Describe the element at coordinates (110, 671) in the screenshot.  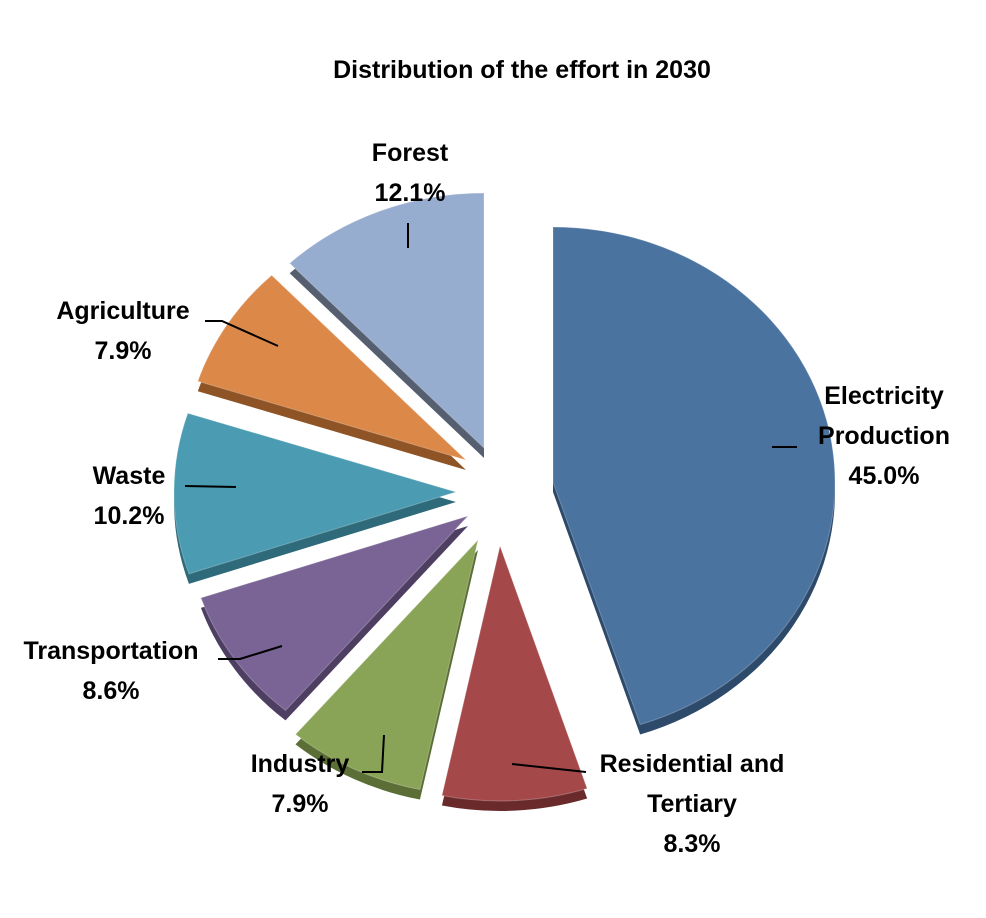
I see `slice-label-3: Transportation 8.6%` at that location.